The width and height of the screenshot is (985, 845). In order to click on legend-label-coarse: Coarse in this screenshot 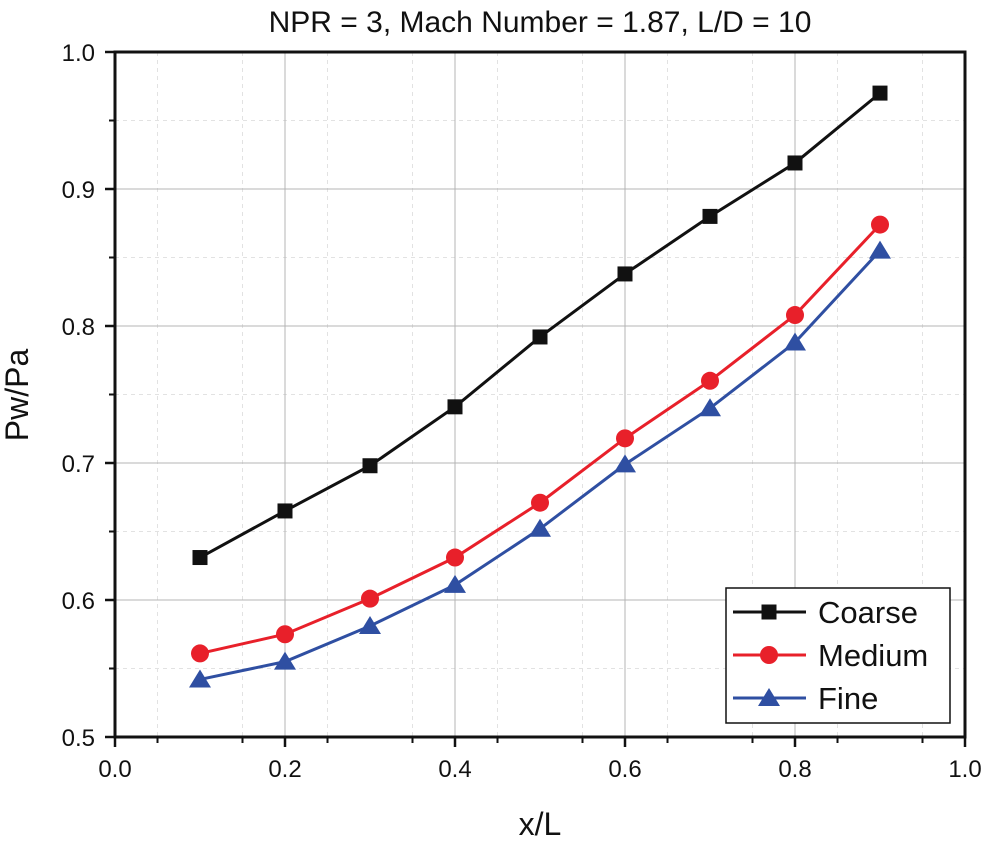, I will do `click(868, 612)`.